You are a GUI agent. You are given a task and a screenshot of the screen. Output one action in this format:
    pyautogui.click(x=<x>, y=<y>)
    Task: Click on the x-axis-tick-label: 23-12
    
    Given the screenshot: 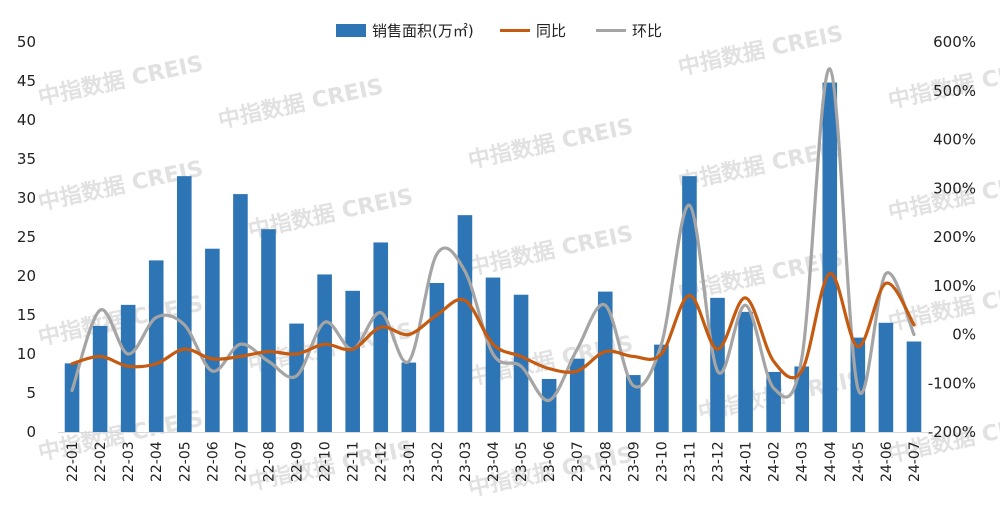 What is the action you would take?
    pyautogui.click(x=719, y=461)
    